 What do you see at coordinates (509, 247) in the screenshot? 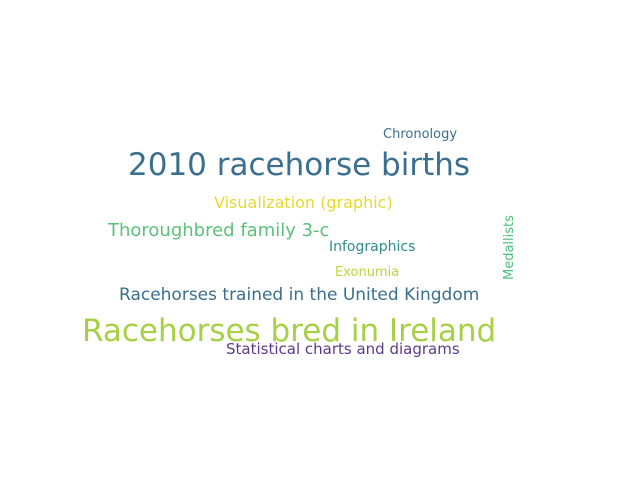
I see `word-medallists: Medallists` at bounding box center [509, 247].